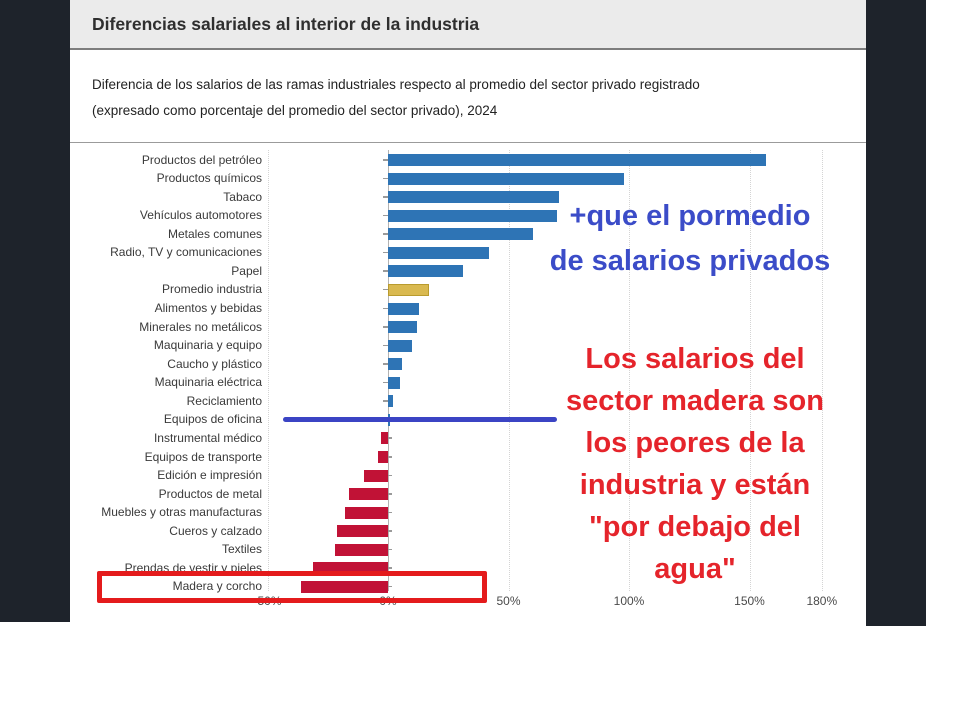  I want to click on red-annotation-line: Los salarios del, so click(695, 359).